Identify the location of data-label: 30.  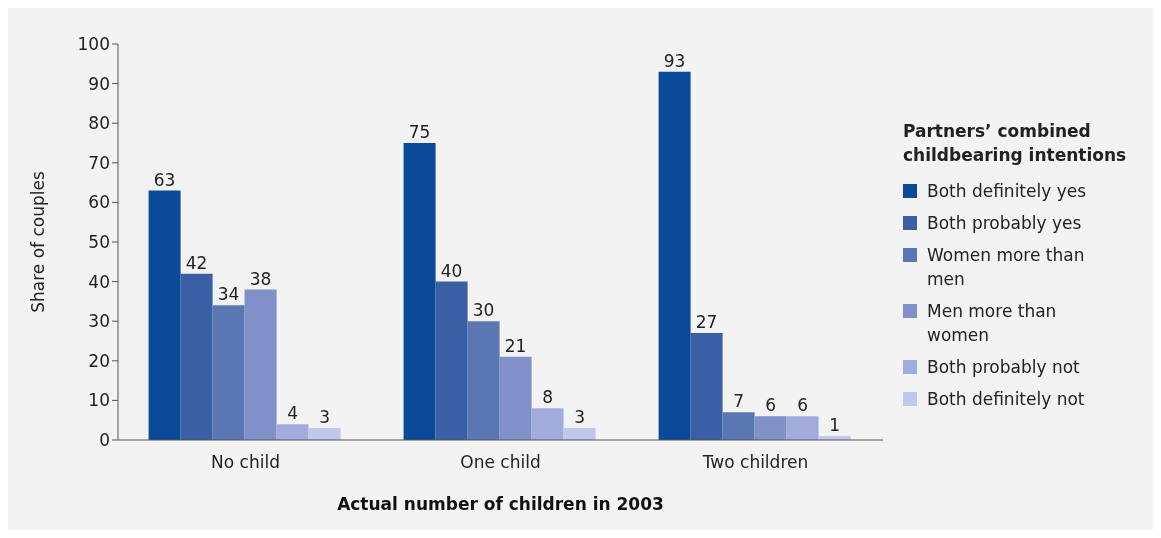
(483, 310).